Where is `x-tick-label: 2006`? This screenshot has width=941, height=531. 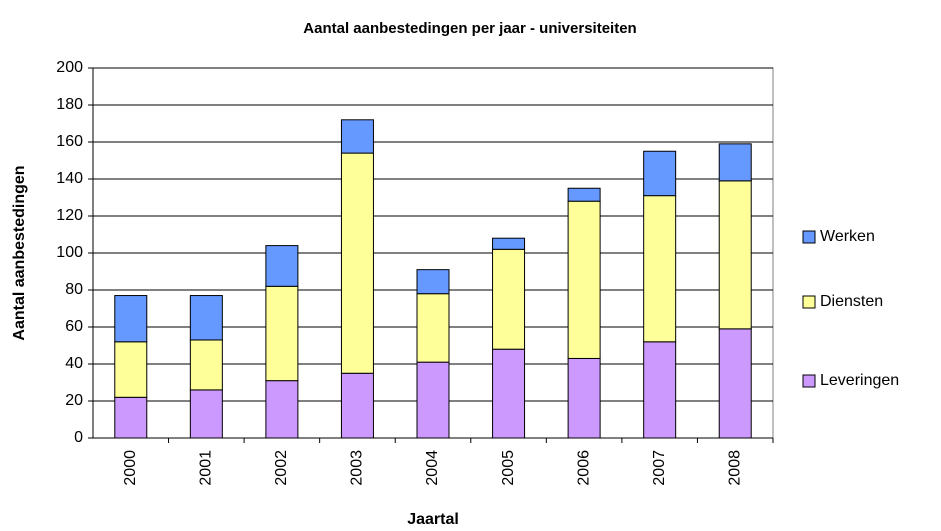 x-tick-label: 2006 is located at coordinates (583, 468).